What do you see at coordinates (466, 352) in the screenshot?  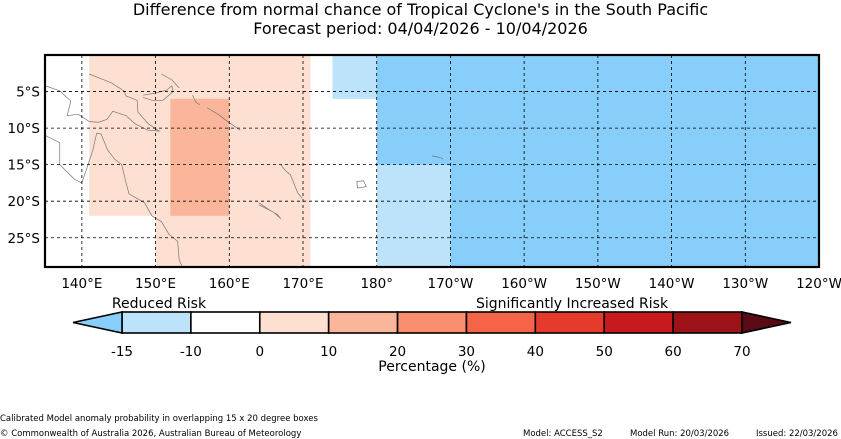 I see `colorbar-tick-label-5: 30` at bounding box center [466, 352].